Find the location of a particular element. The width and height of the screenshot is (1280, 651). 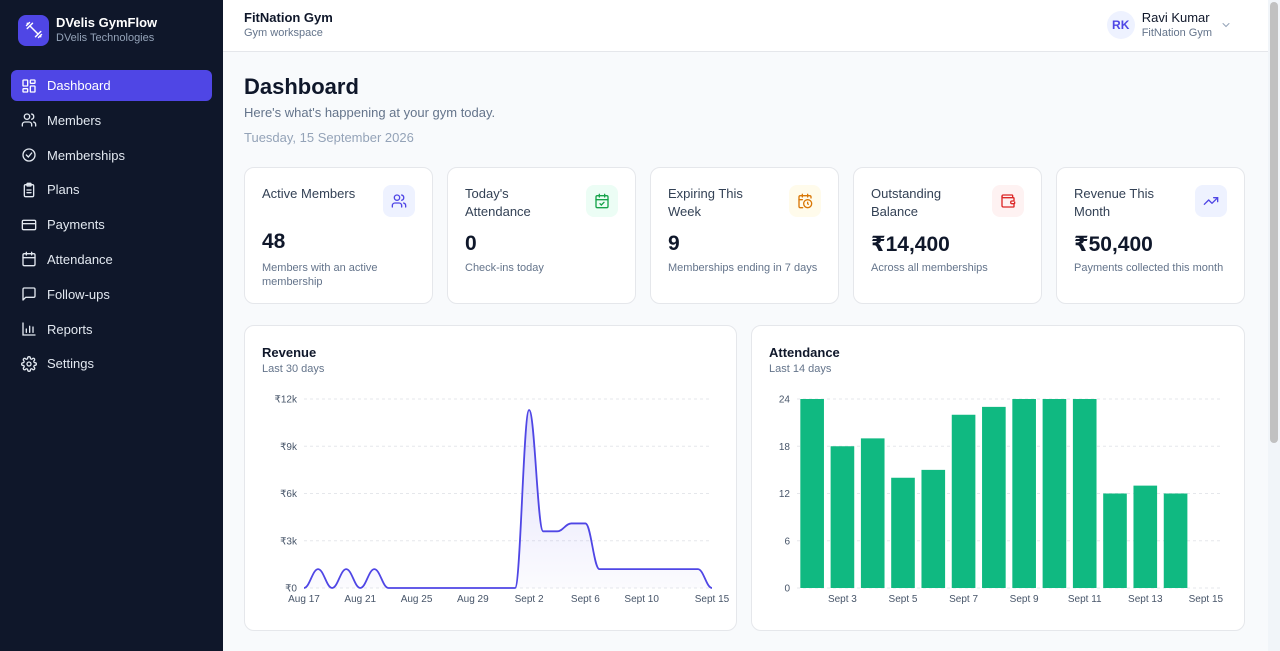

y-tick-label: ₹9k is located at coordinates (289, 447).